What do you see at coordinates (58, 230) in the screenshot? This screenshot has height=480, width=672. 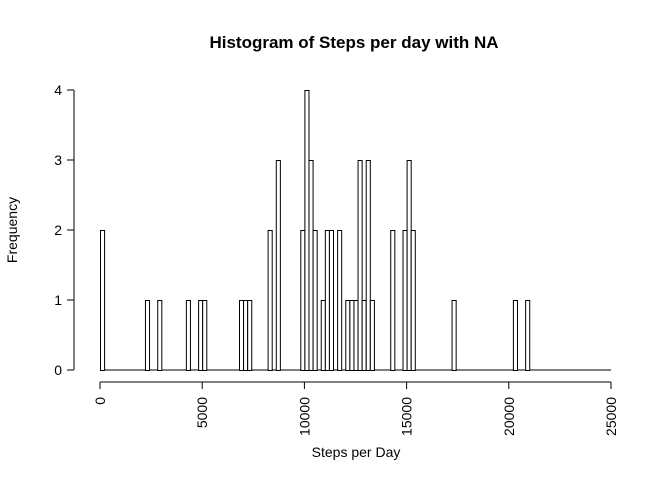 I see `y-tick-label: 2` at bounding box center [58, 230].